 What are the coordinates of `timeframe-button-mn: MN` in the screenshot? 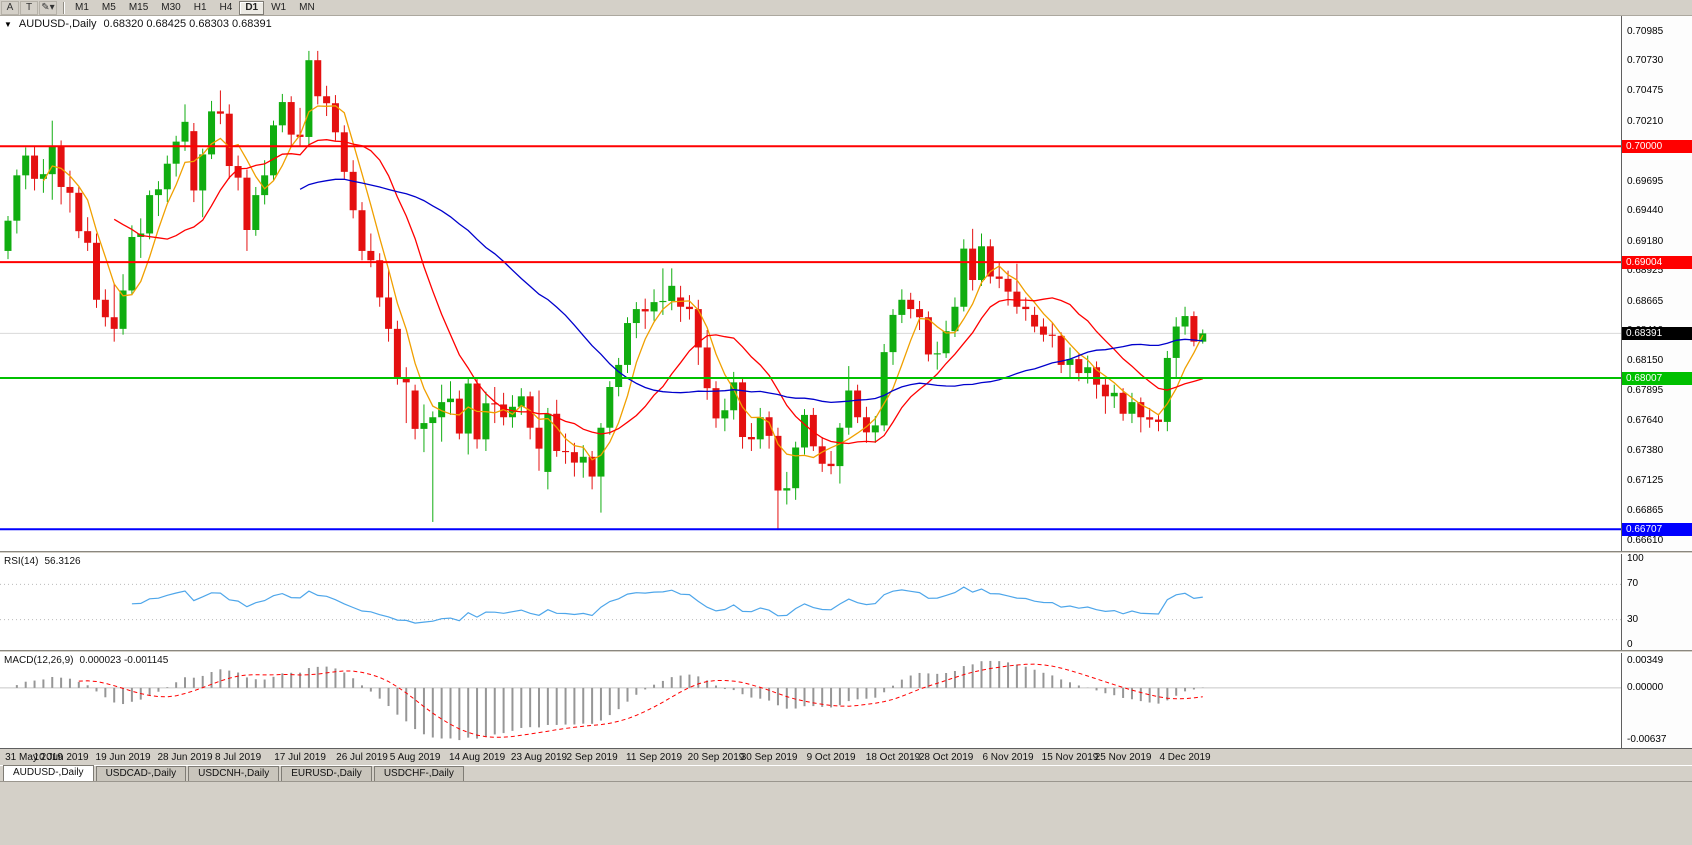 It's located at (307, 8).